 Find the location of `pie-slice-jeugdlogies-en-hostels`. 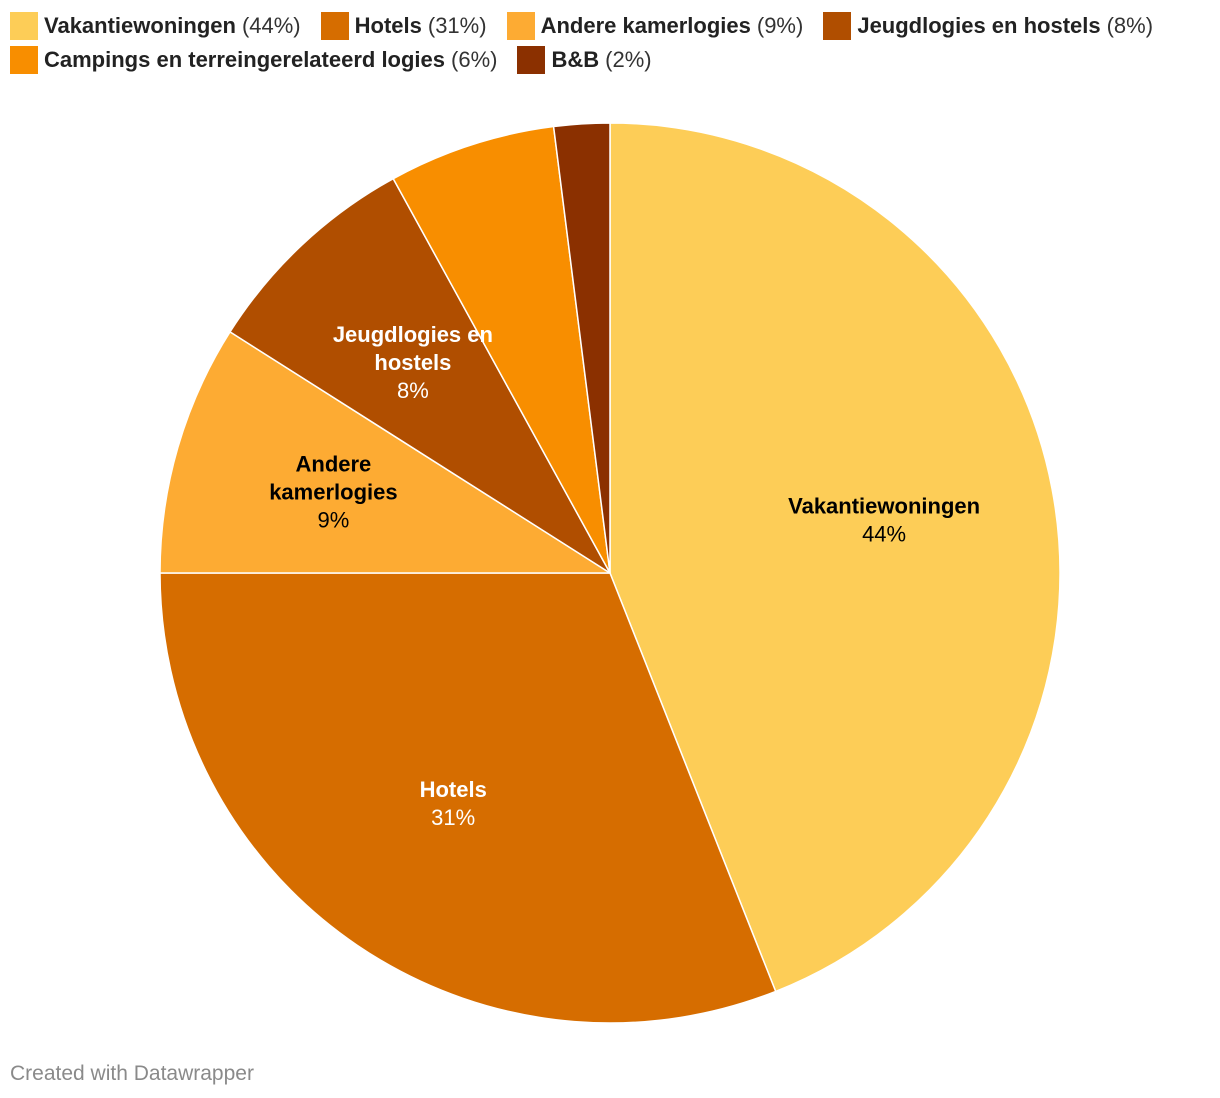

pie-slice-jeugdlogies-en-hostels is located at coordinates (420, 375).